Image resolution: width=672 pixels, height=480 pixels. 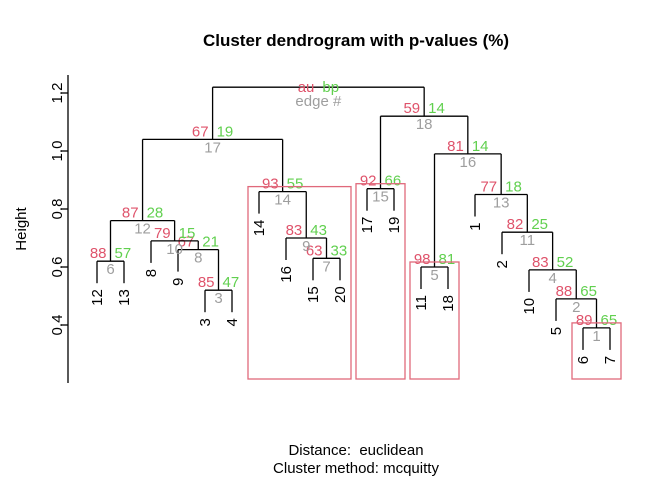 I want to click on edge-number-label: 8, so click(x=198, y=258).